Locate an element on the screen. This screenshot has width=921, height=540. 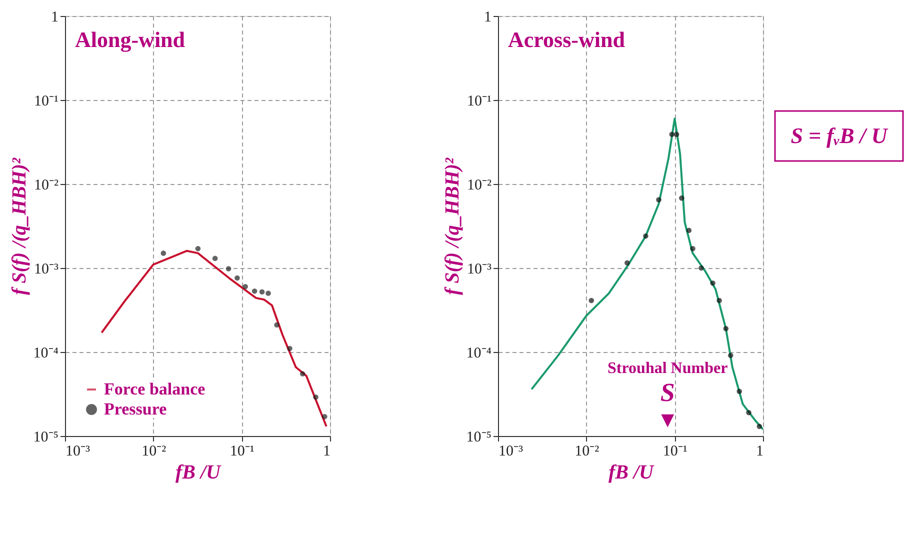
annotation: ▼ is located at coordinates (667, 419).